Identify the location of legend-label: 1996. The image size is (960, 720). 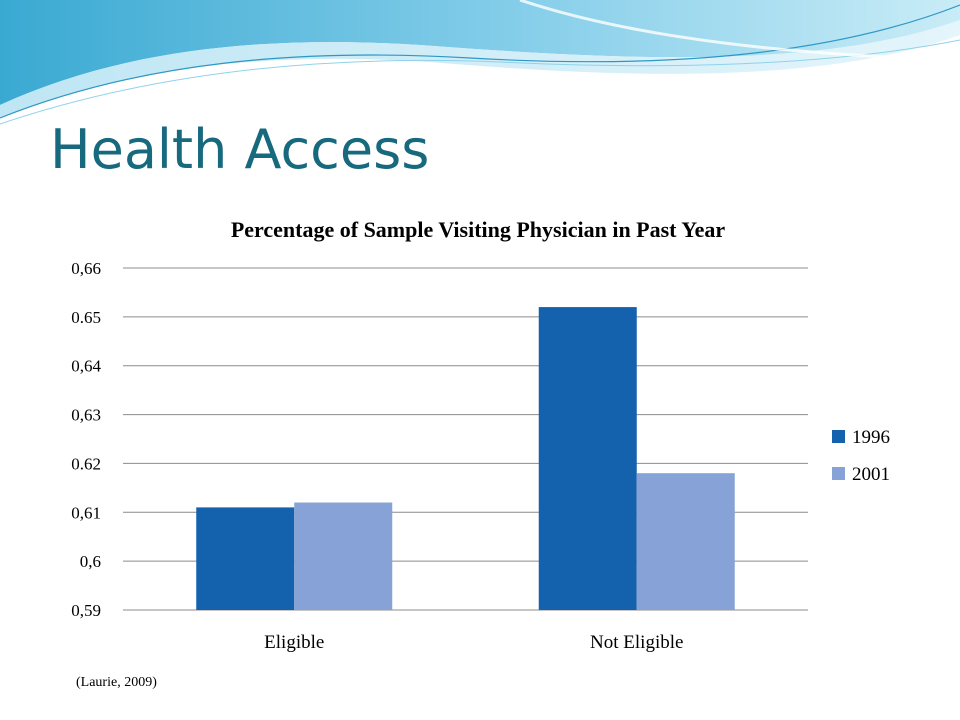
(871, 437).